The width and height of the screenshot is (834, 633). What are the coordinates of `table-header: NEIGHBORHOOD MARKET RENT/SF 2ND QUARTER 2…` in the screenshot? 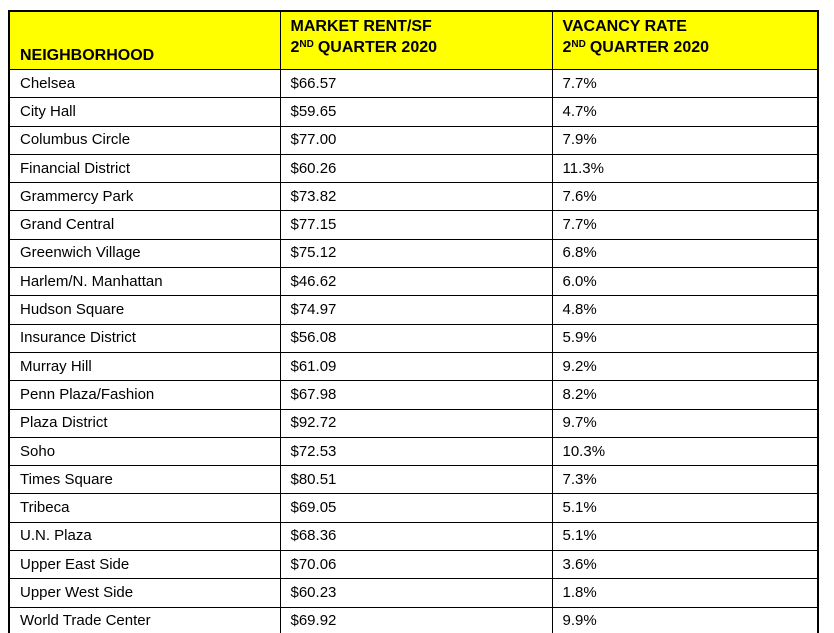 It's located at (413, 40).